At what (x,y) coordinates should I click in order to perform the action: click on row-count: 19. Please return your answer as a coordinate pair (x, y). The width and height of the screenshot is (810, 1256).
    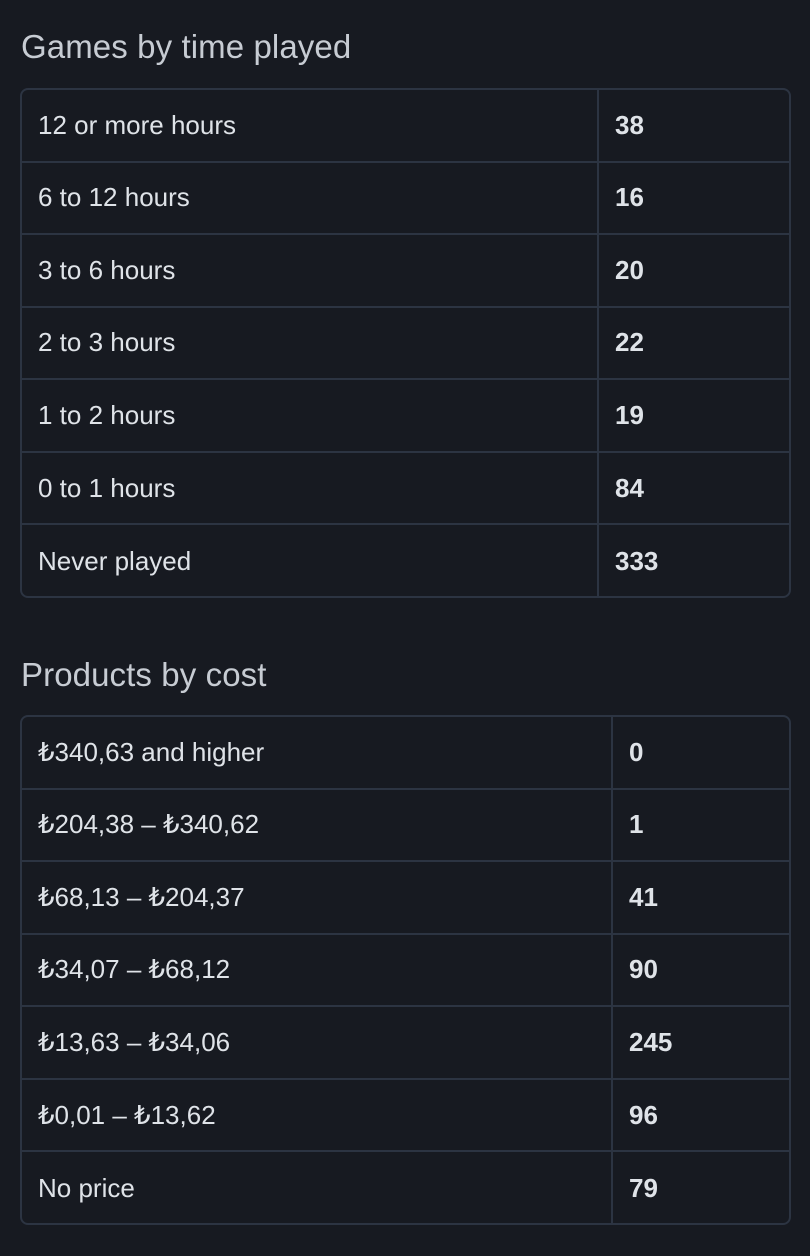
    Looking at the image, I should click on (629, 415).